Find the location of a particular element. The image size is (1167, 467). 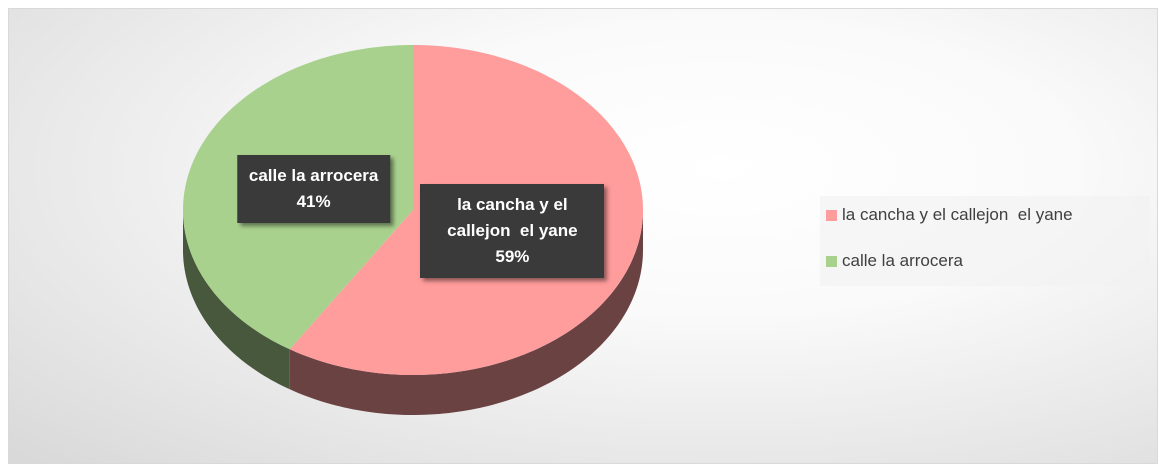

data-label: la cancha y el callejon el yane 59% is located at coordinates (512, 230).